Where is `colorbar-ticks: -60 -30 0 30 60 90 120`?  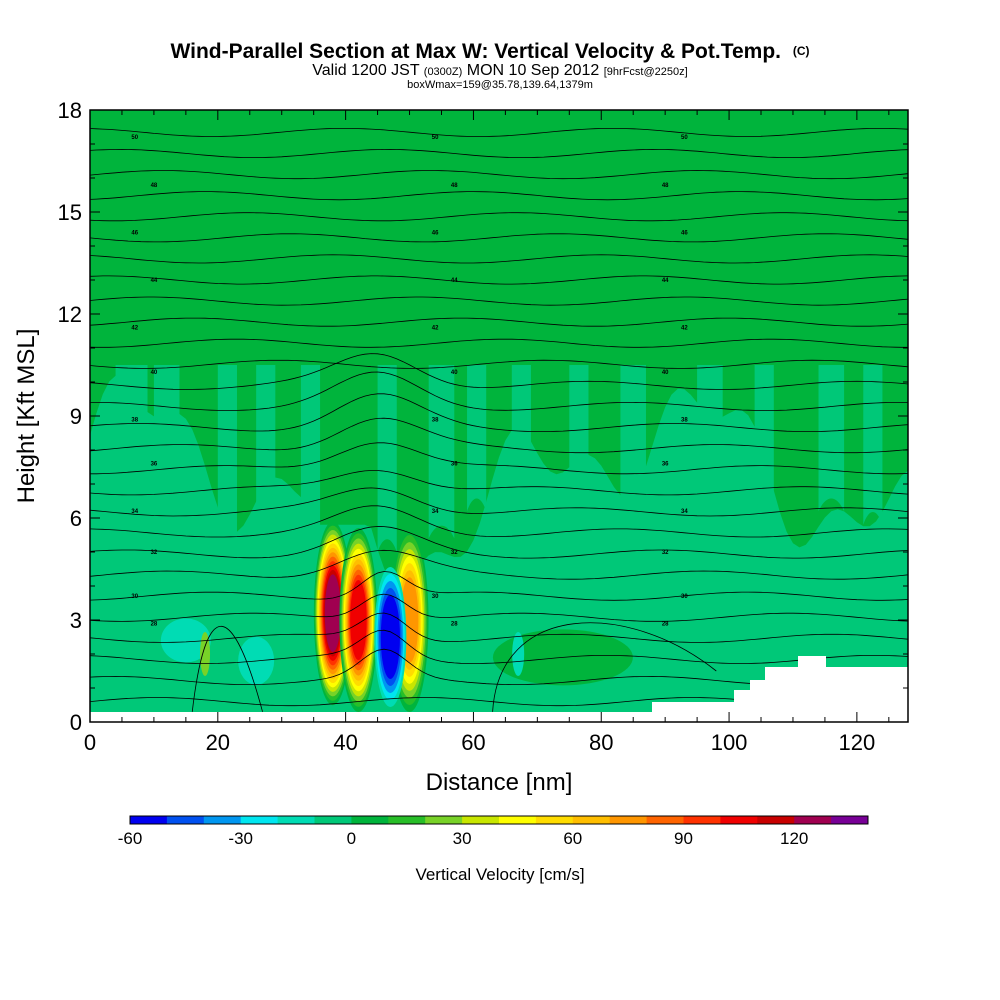 colorbar-ticks: -60 -30 0 30 60 90 120 is located at coordinates (463, 838).